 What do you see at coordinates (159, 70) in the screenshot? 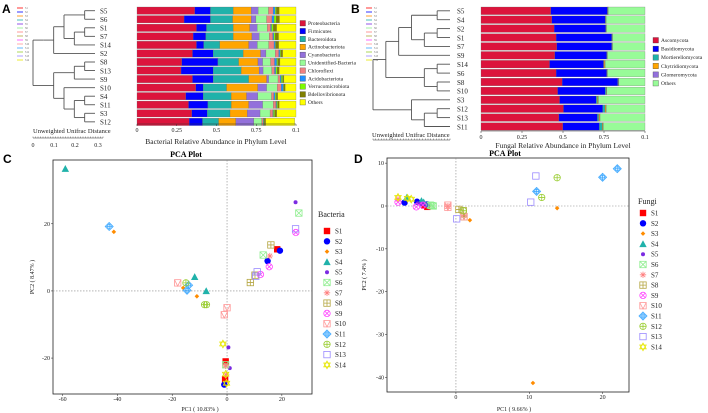
I see `bar-segment-S13-proteobacteria` at bounding box center [159, 70].